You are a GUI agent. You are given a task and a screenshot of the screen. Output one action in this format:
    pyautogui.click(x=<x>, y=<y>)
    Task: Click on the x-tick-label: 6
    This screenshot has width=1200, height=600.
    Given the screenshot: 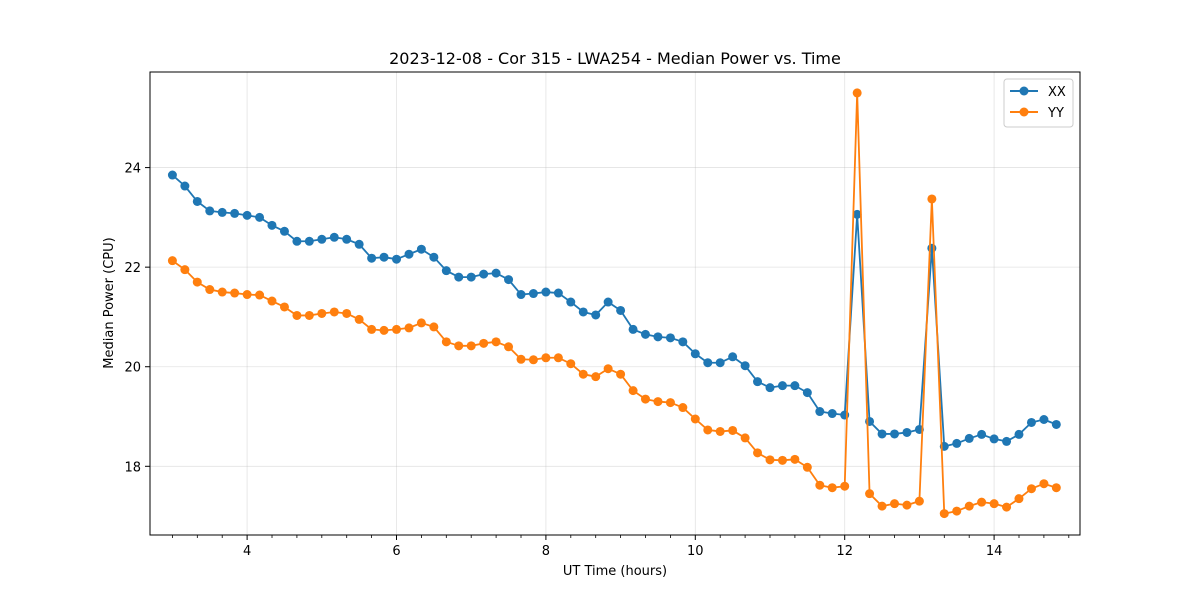 What is the action you would take?
    pyautogui.click(x=396, y=551)
    